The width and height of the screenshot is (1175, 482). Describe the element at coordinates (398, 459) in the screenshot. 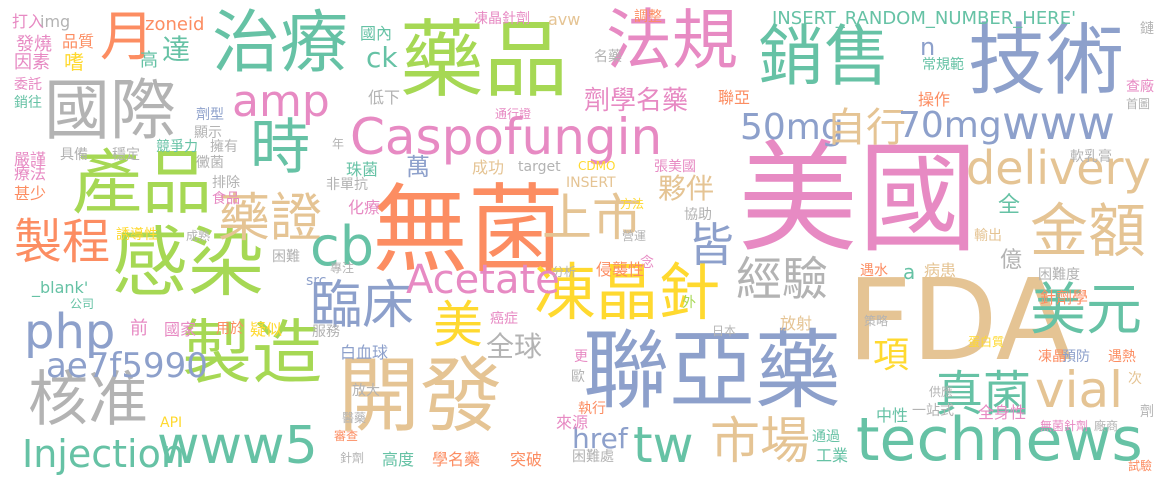

I see `cloud-word: 高度` at that location.